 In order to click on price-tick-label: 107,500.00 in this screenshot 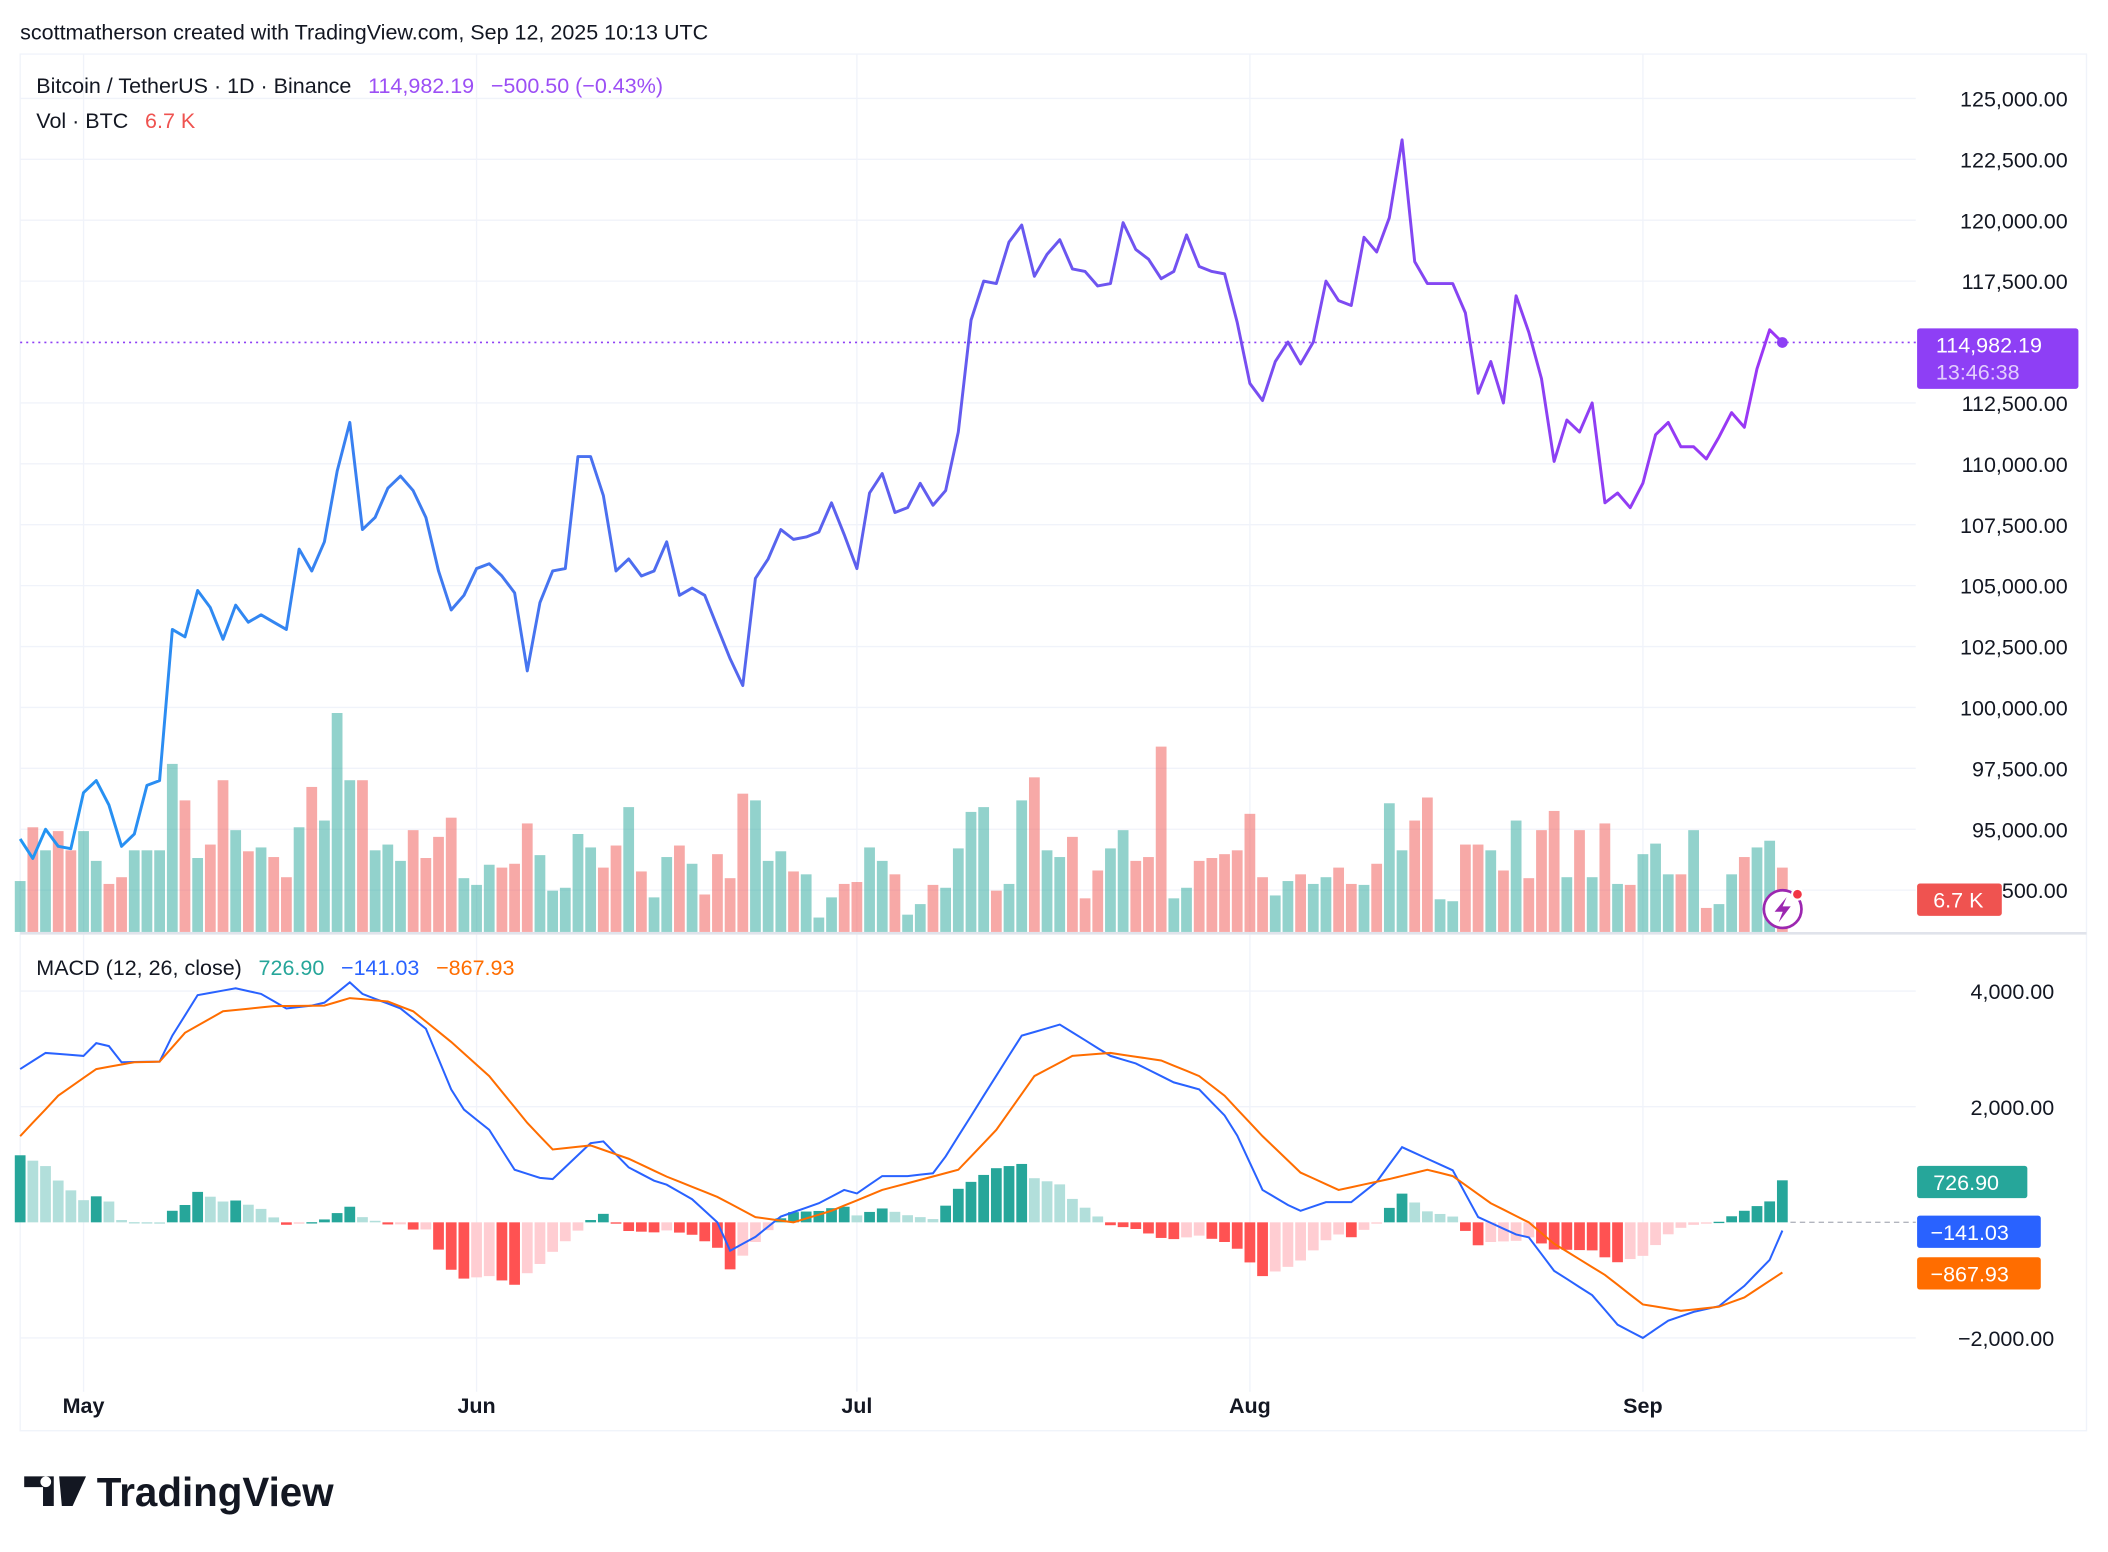, I will do `click(2014, 526)`.